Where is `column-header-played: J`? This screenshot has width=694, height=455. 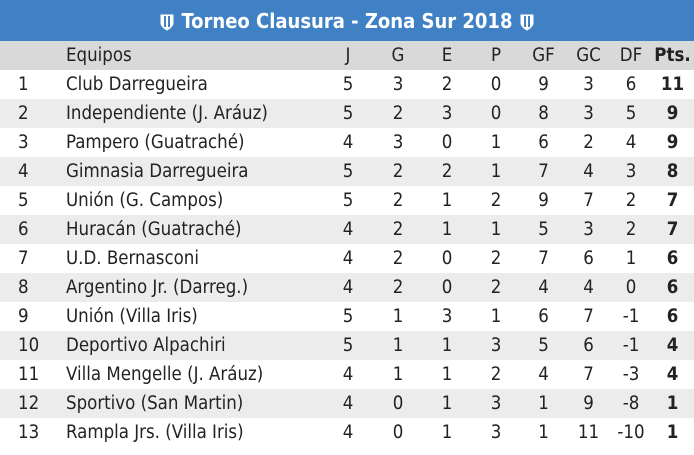
column-header-played: J is located at coordinates (348, 55).